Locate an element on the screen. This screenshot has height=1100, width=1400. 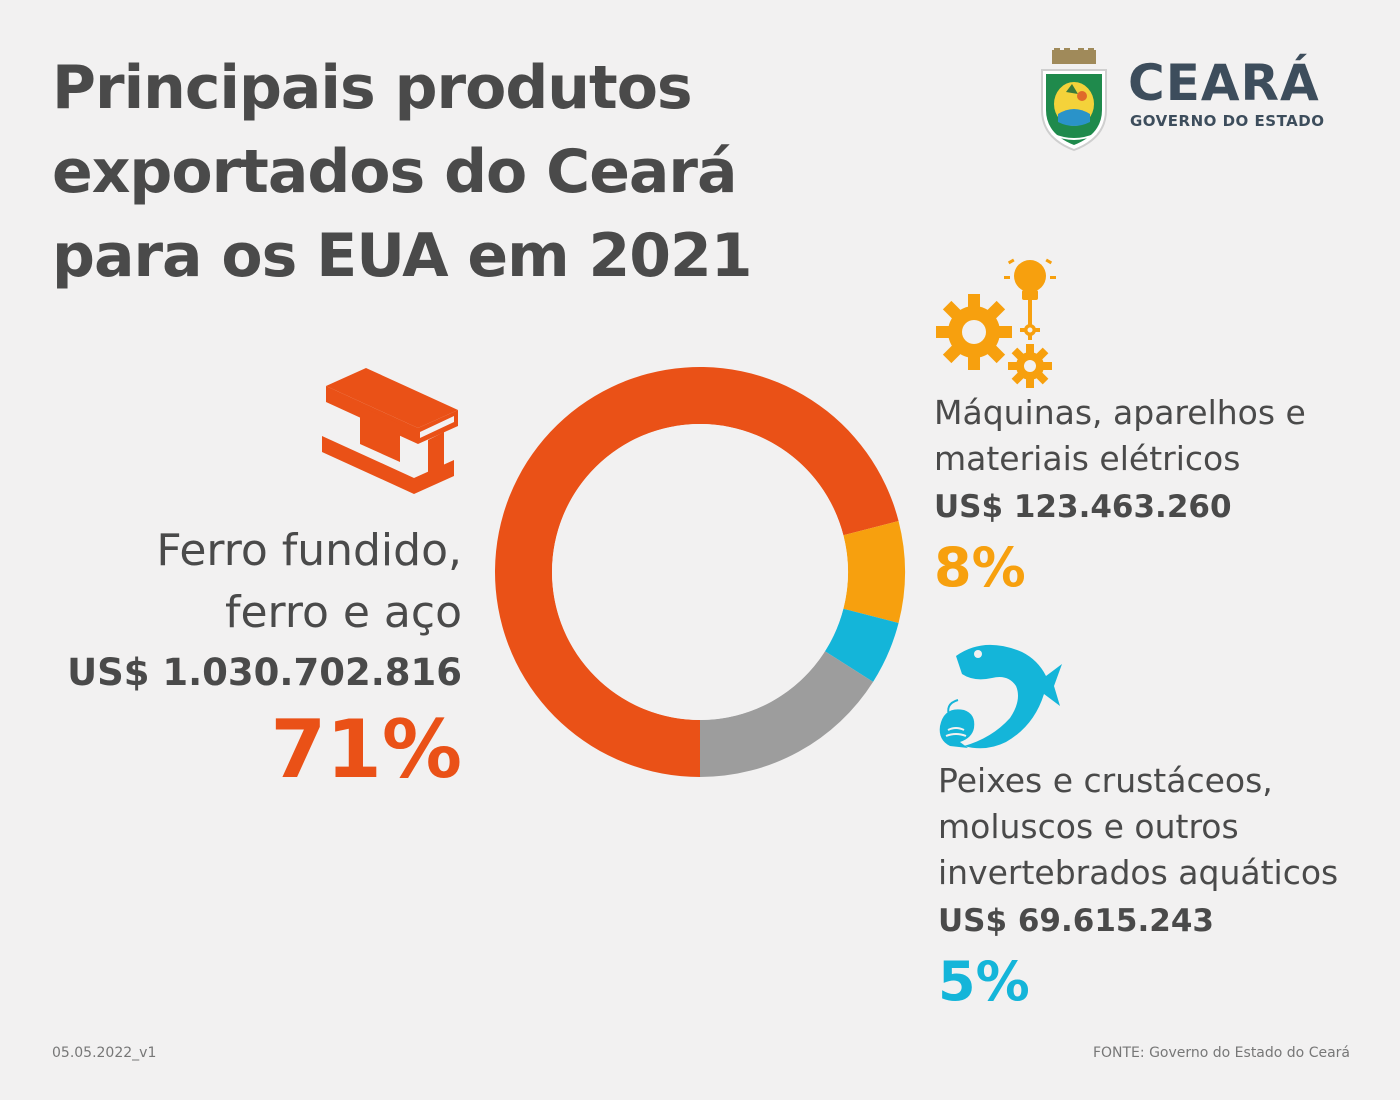
iron-label-line-2: ferro e aço is located at coordinates (343, 612).